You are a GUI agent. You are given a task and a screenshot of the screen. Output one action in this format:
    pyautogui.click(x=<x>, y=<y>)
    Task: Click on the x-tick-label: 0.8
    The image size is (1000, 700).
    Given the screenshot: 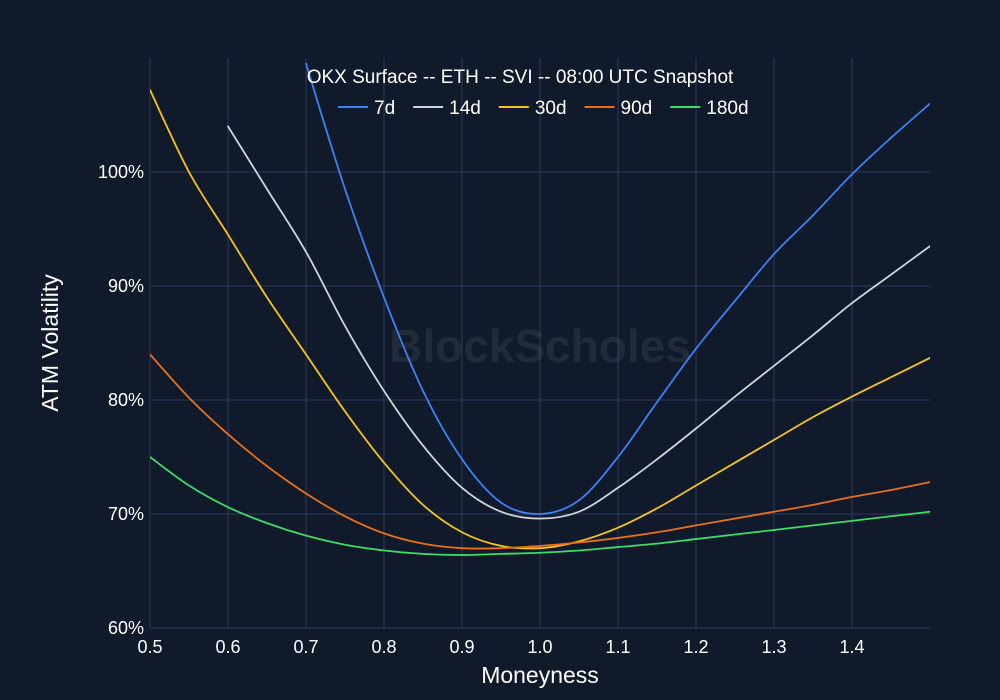 What is the action you would take?
    pyautogui.click(x=383, y=647)
    